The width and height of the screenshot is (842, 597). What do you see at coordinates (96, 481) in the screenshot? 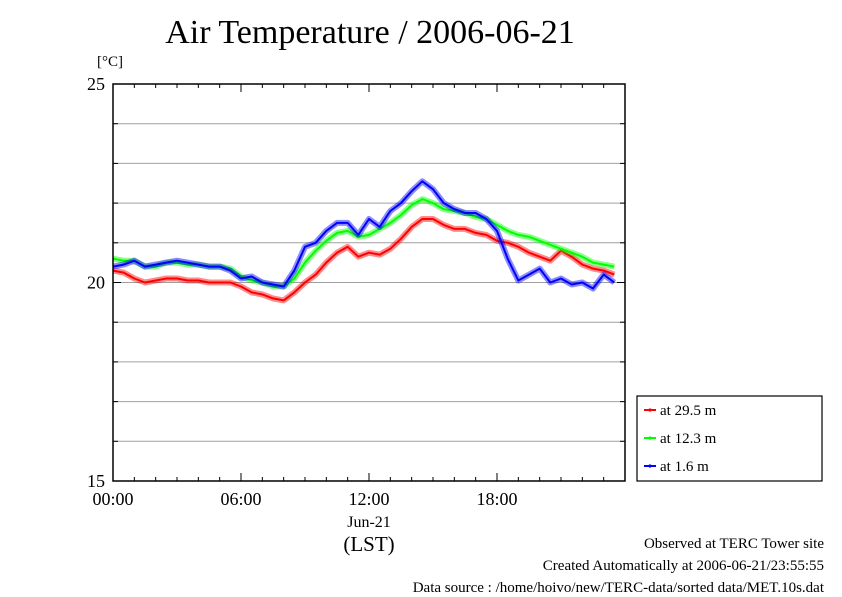
I see `y-tick-label: 15` at bounding box center [96, 481].